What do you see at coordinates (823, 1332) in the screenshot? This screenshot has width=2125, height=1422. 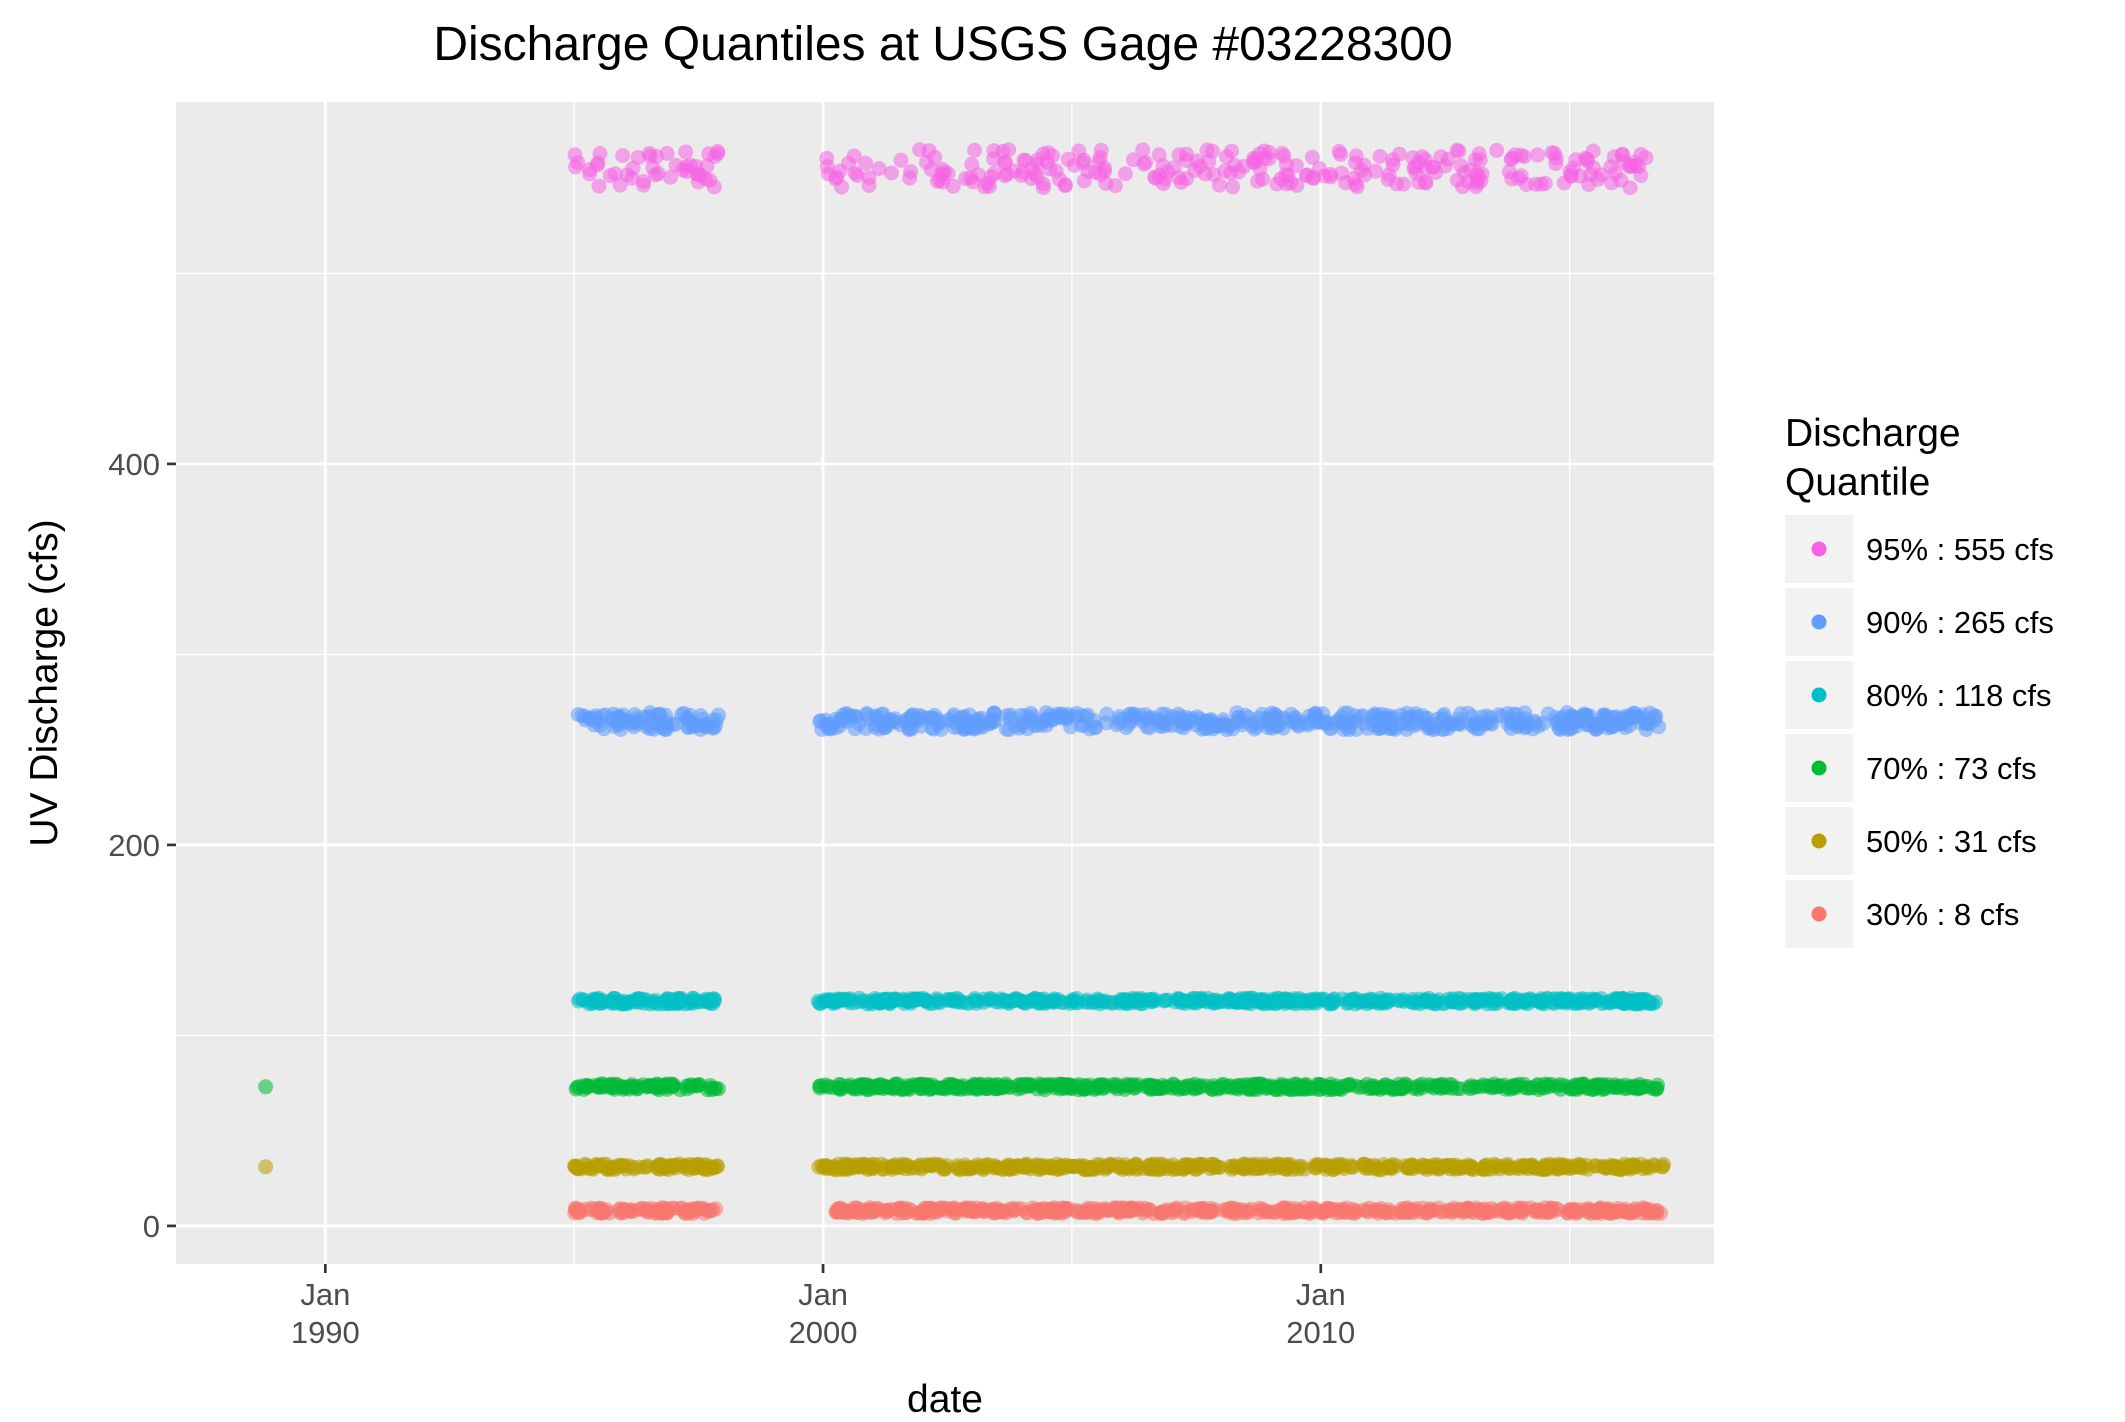 I see `x-tick-label-year: 2000` at bounding box center [823, 1332].